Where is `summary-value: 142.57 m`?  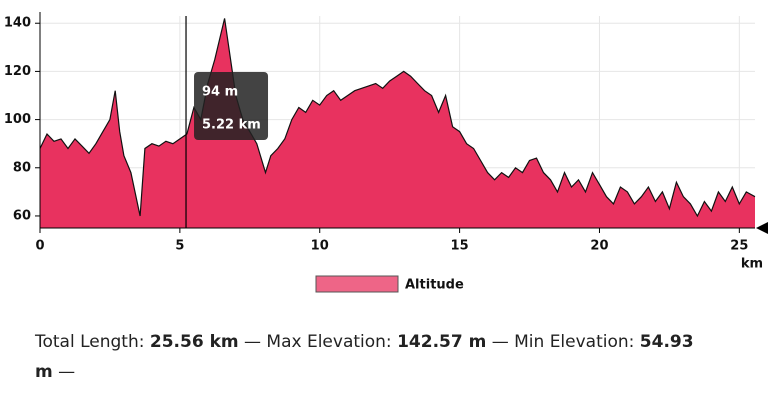 summary-value: 142.57 m is located at coordinates (442, 342).